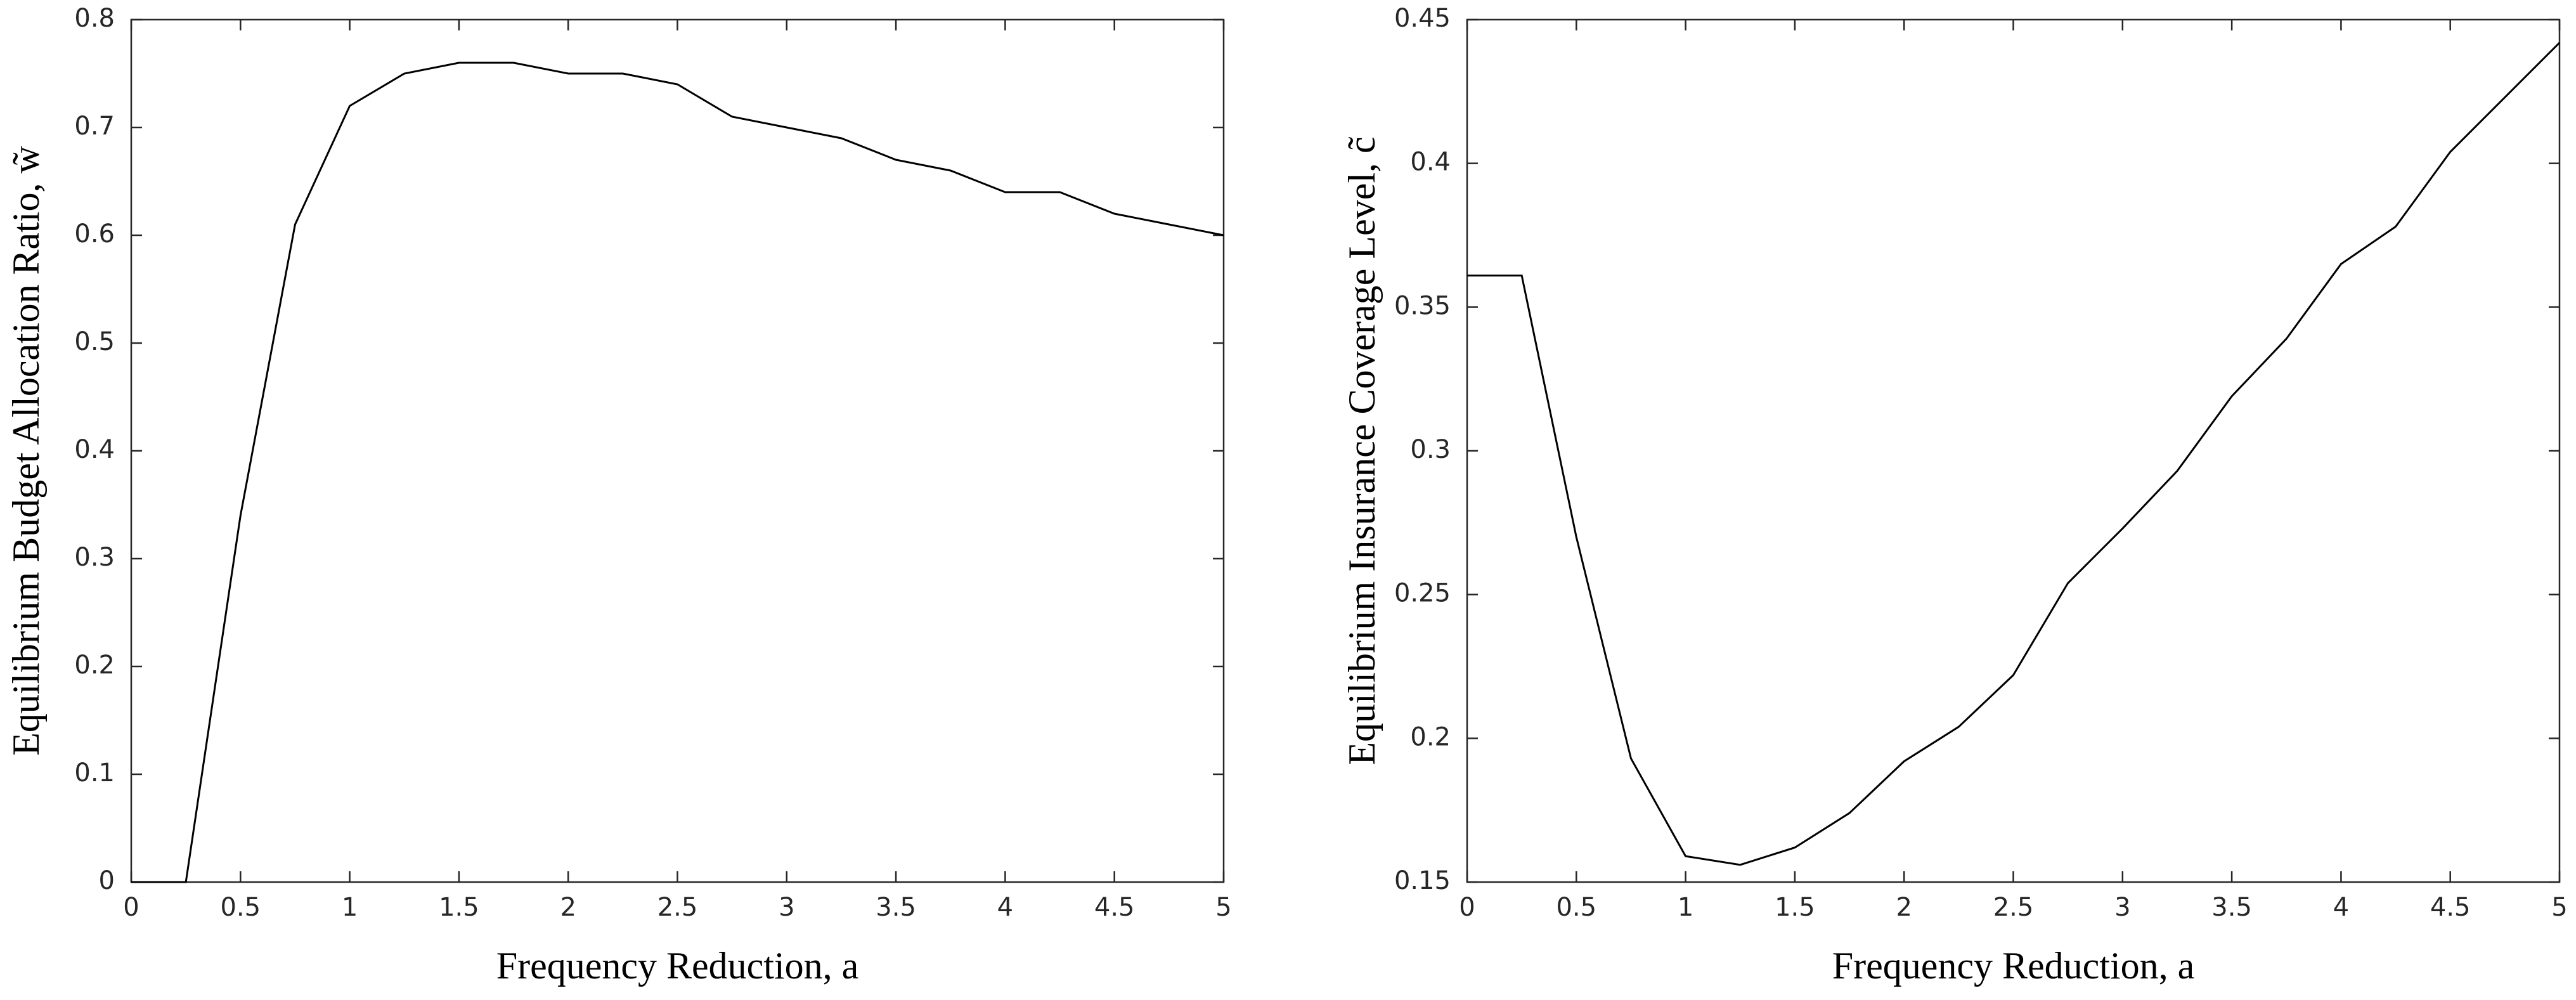 This screenshot has width=2576, height=1000. What do you see at coordinates (1422, 880) in the screenshot?
I see `y-tick-label: 0.15` at bounding box center [1422, 880].